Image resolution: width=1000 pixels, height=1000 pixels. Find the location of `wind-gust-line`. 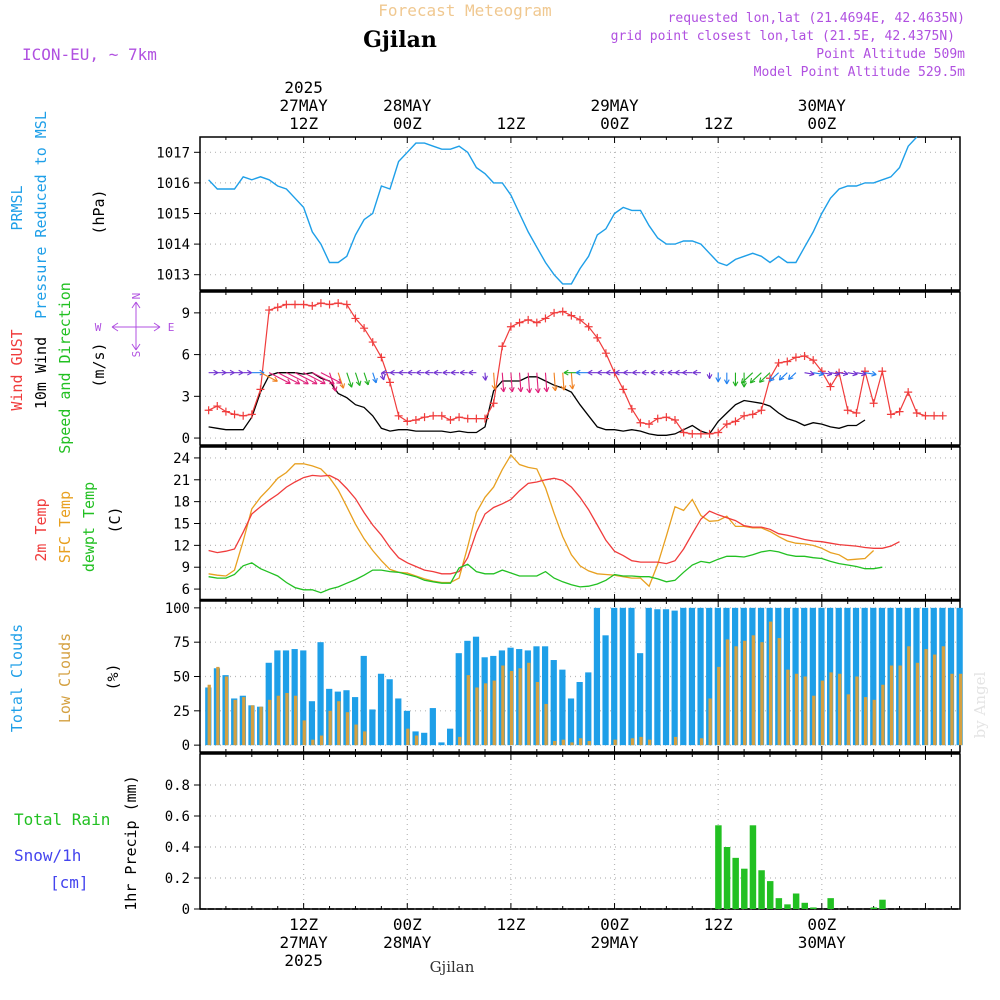

wind-gust-line is located at coordinates (575, 368).